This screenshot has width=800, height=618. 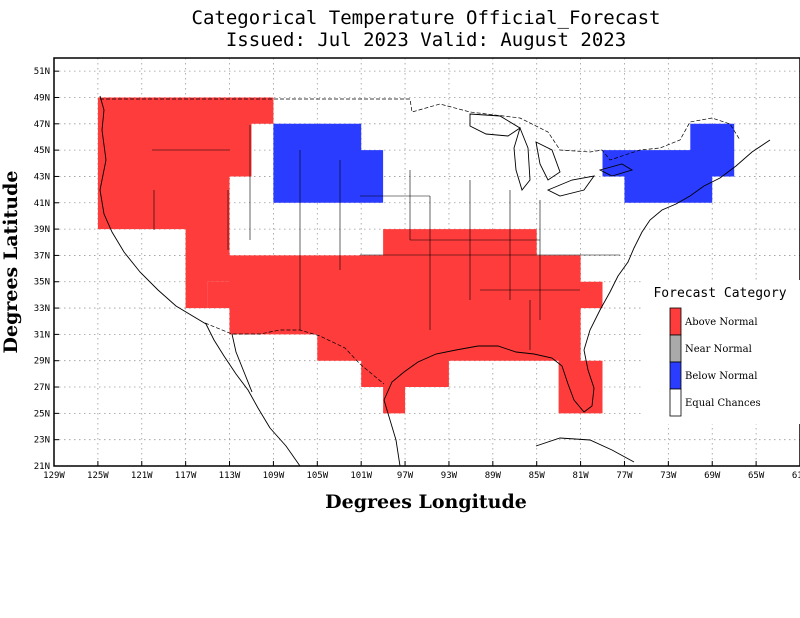 What do you see at coordinates (675, 402) in the screenshot?
I see `legend-swatch-equal-chances` at bounding box center [675, 402].